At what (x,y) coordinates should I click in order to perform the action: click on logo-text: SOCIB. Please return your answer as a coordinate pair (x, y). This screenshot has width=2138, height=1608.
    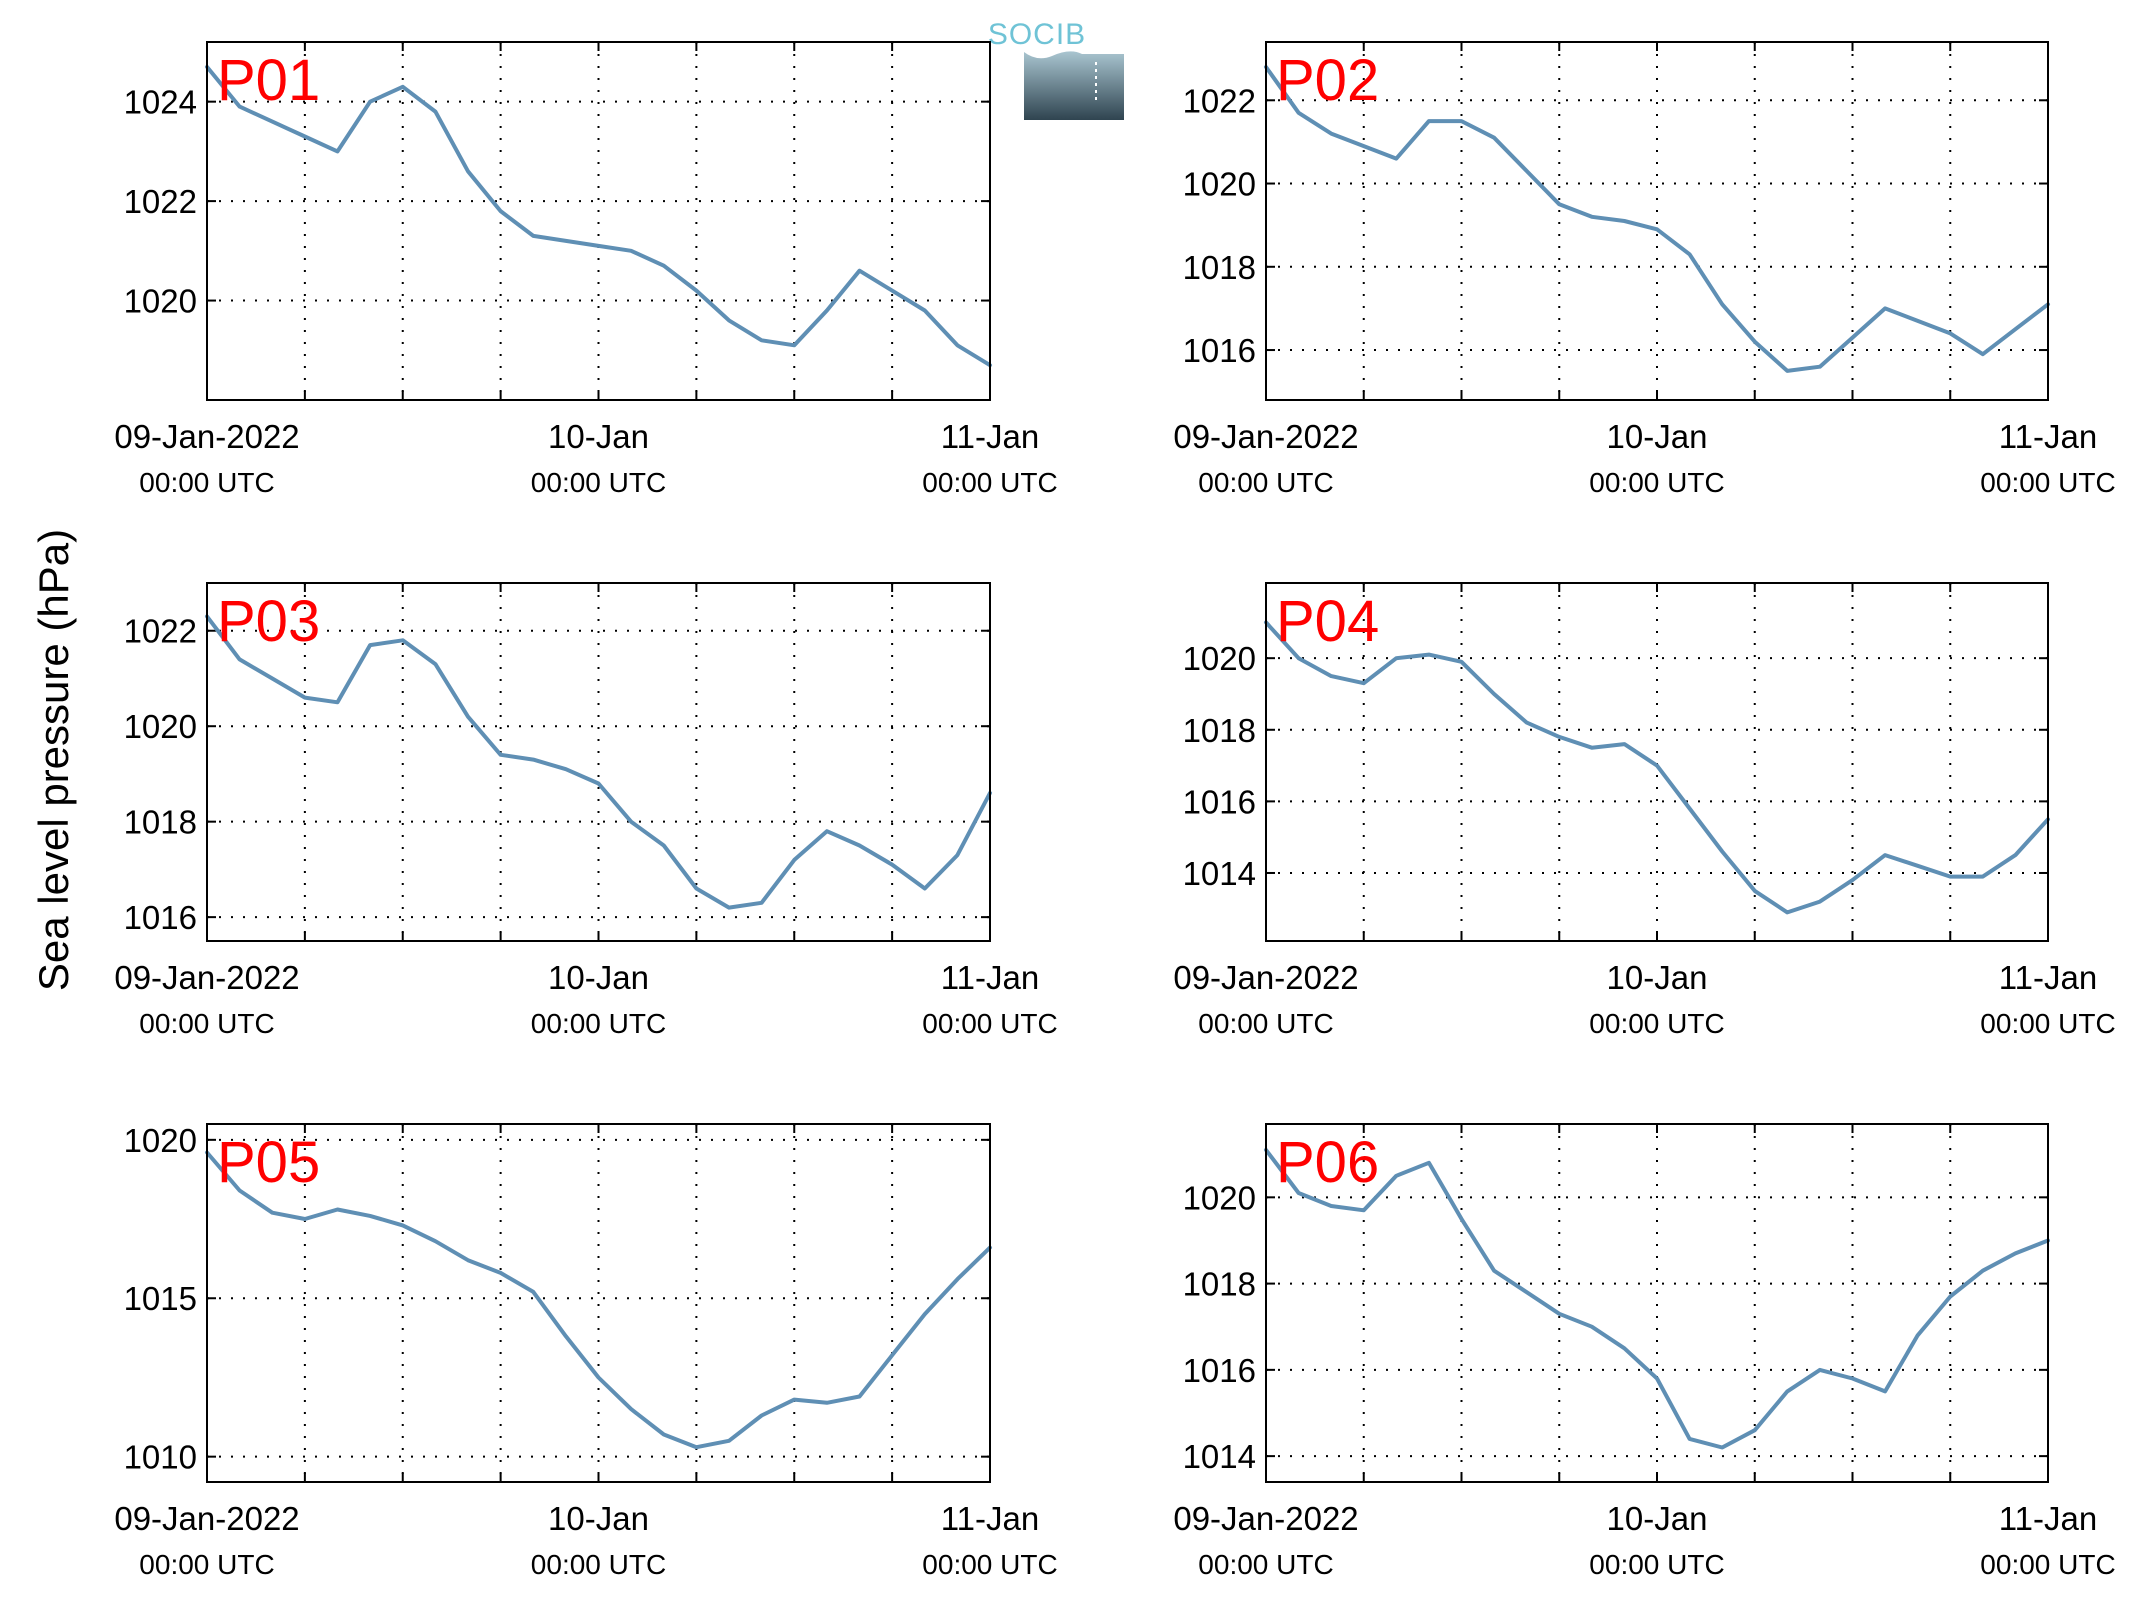
    Looking at the image, I should click on (1037, 34).